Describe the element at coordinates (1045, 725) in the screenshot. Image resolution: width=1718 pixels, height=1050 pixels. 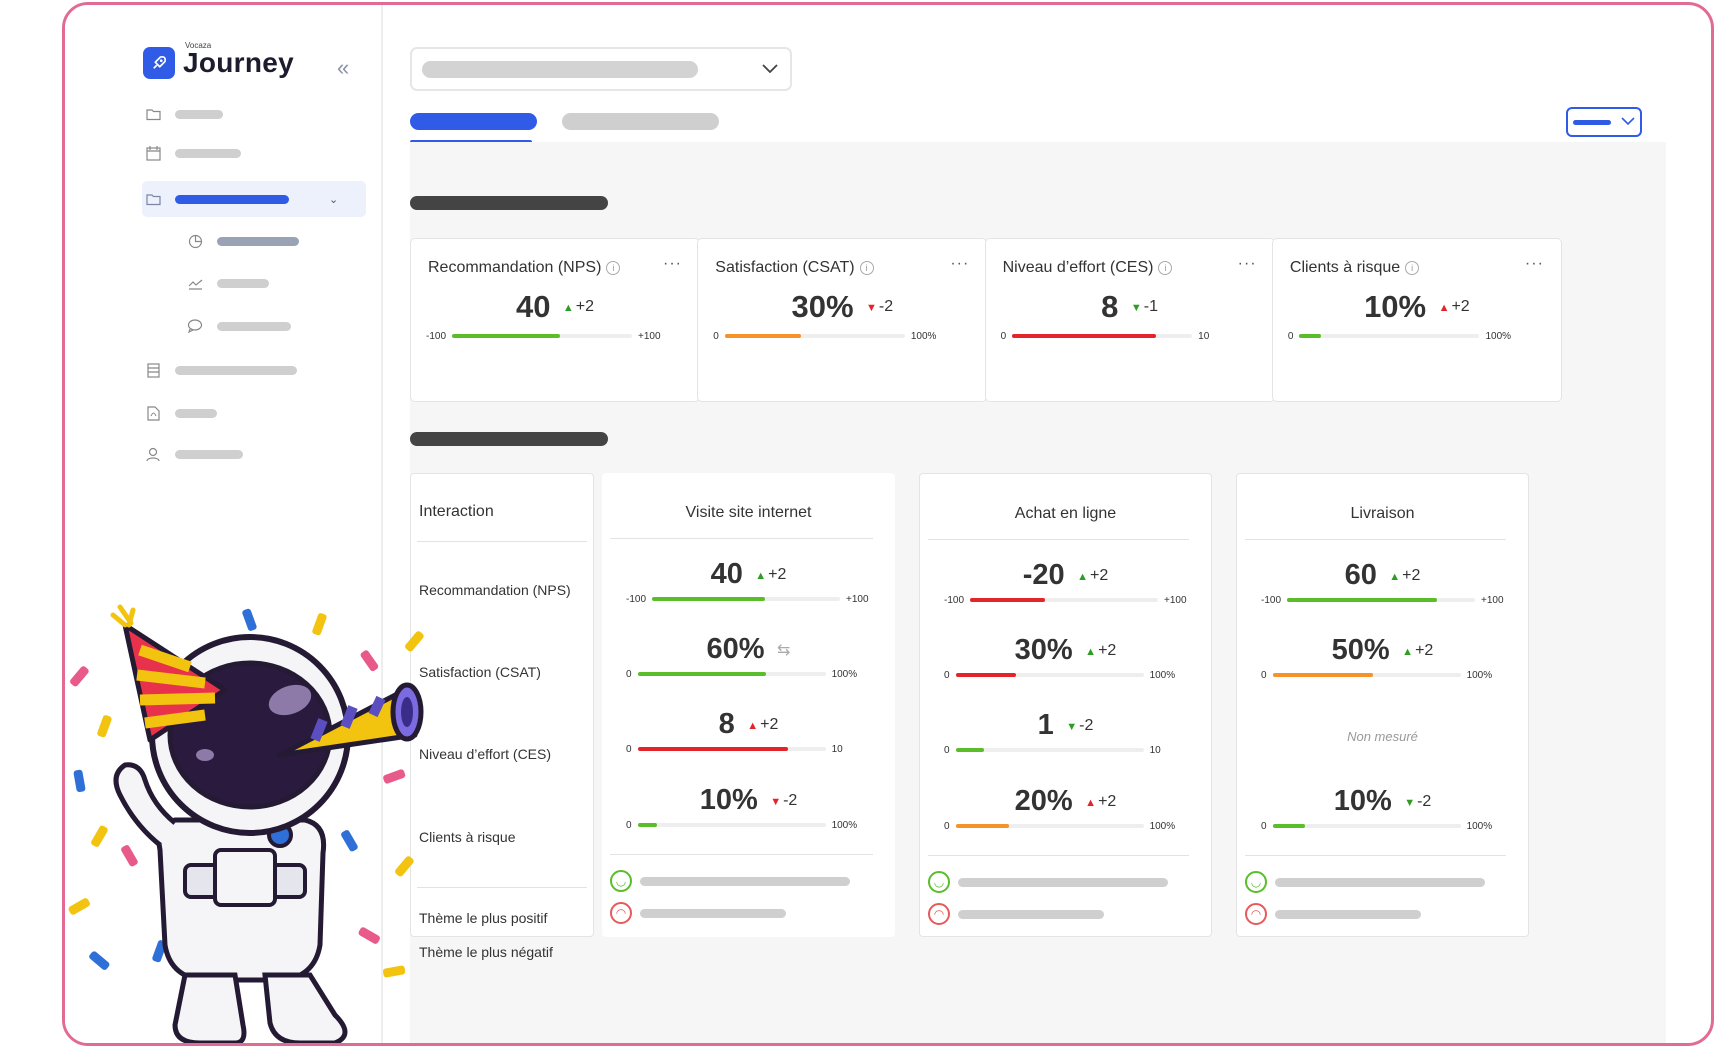
I see `metric-value: 1` at that location.